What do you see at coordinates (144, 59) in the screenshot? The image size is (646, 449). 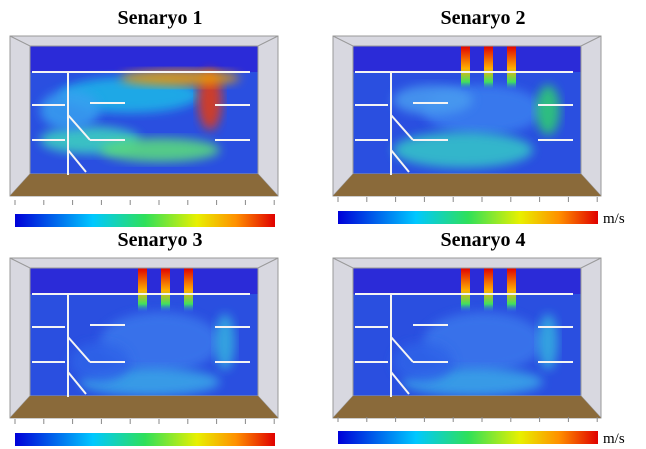 I see `field-top` at bounding box center [144, 59].